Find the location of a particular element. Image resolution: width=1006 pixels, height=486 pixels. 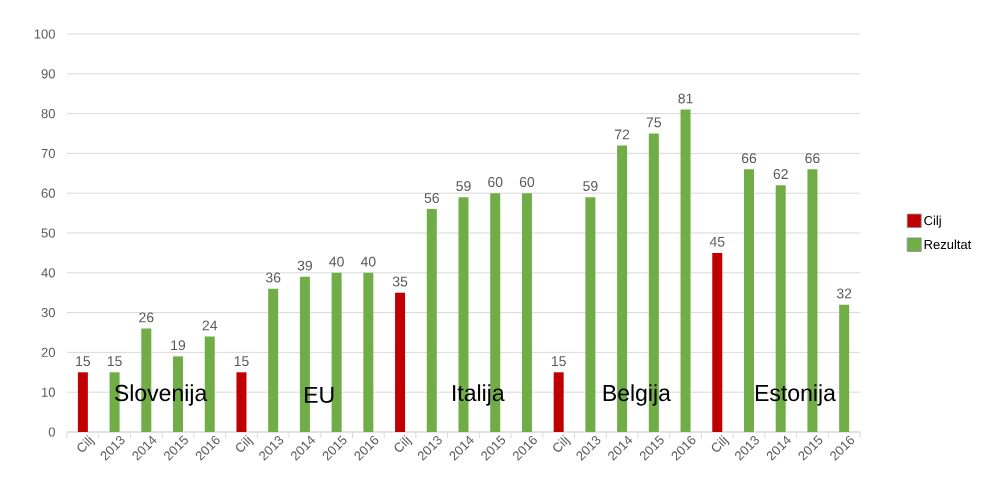

y-tick-label: 30 is located at coordinates (48, 313).